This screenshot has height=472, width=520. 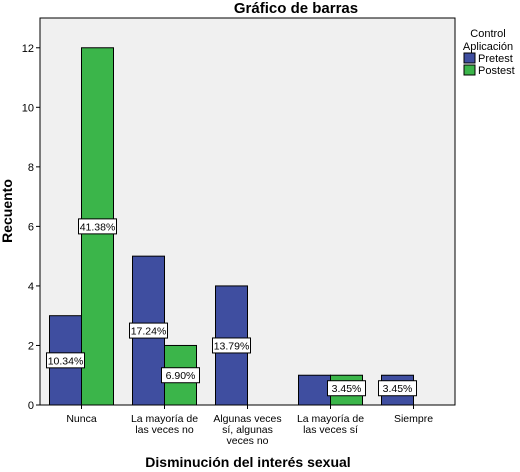 I want to click on y-axis-title: Recuento, so click(x=7, y=211).